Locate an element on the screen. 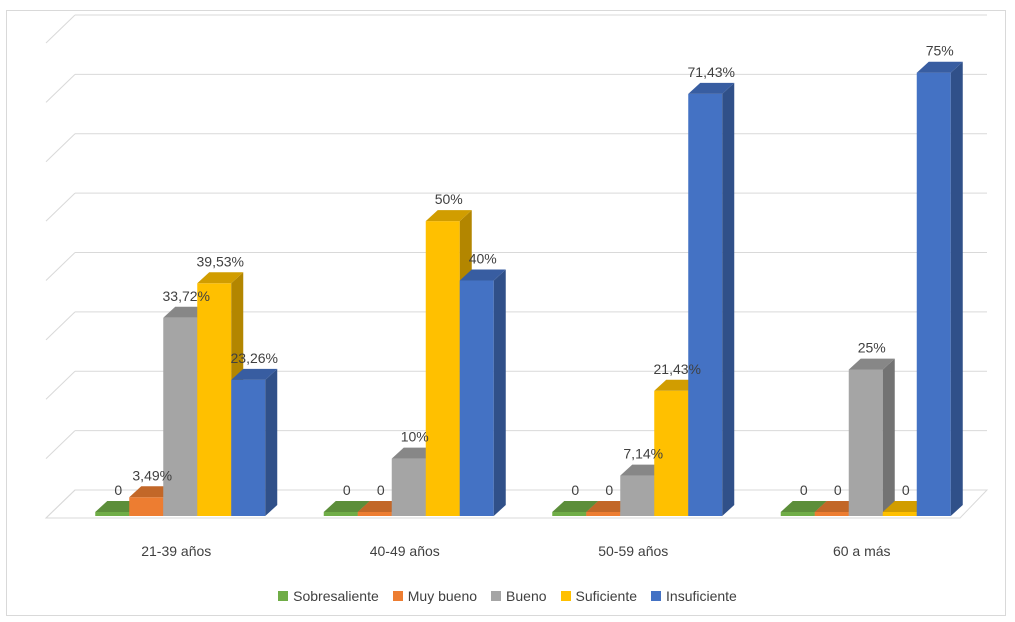  data-label: 21,43% is located at coordinates (677, 369).